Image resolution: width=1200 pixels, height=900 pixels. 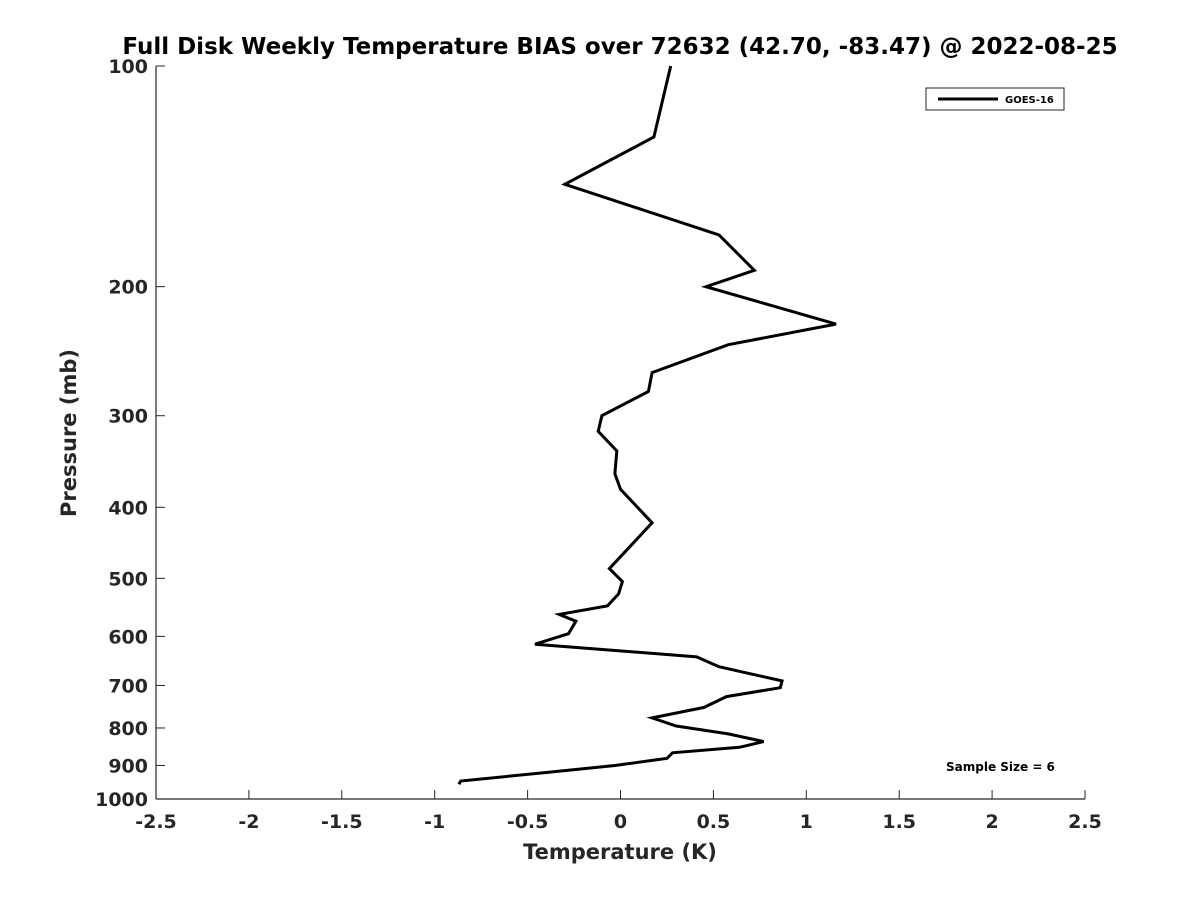 What do you see at coordinates (128, 508) in the screenshot?
I see `y-tick-label: 400` at bounding box center [128, 508].